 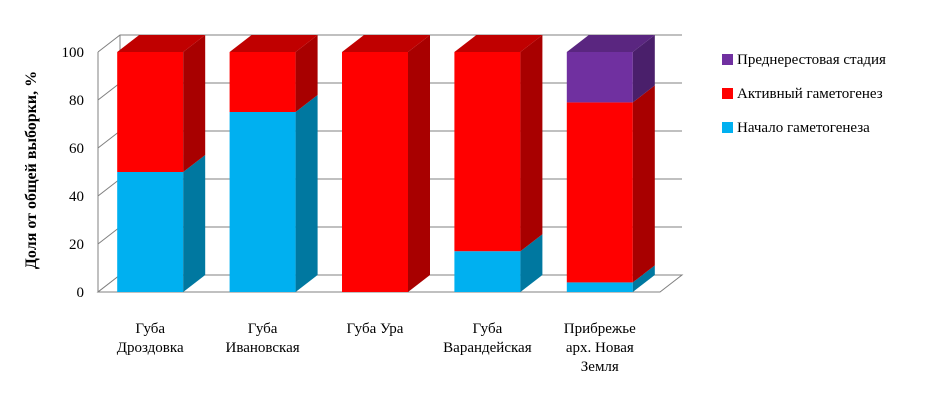 What do you see at coordinates (600, 348) in the screenshot?
I see `category-label: Прибрежье арх. Новая Земля` at bounding box center [600, 348].